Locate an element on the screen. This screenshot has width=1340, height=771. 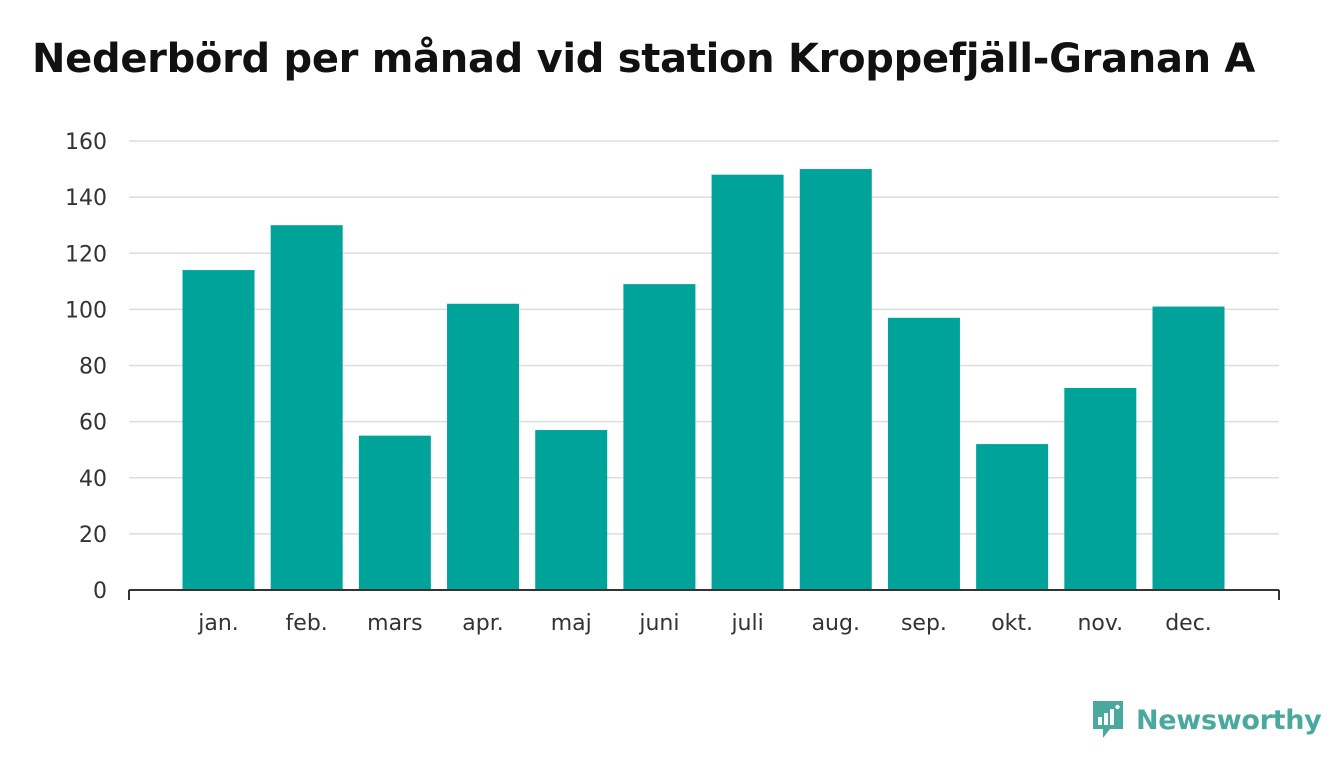
y-tick-label: 80 is located at coordinates (93, 367).